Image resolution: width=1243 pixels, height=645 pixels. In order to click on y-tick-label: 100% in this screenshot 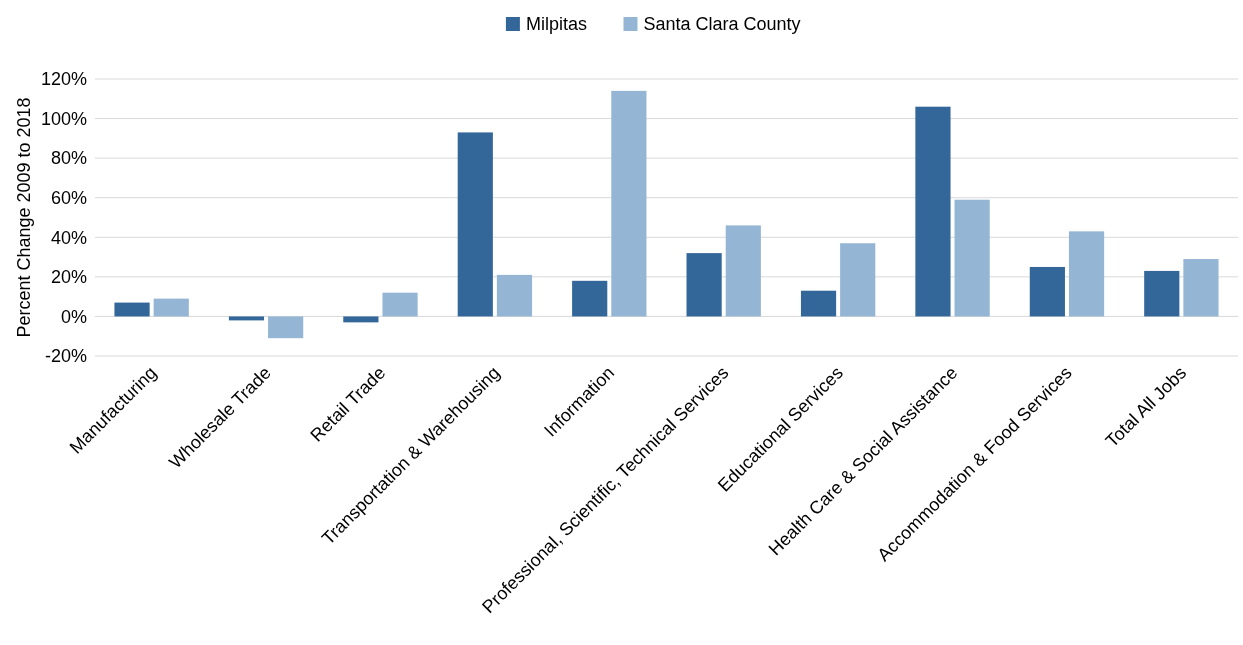, I will do `click(63, 118)`.